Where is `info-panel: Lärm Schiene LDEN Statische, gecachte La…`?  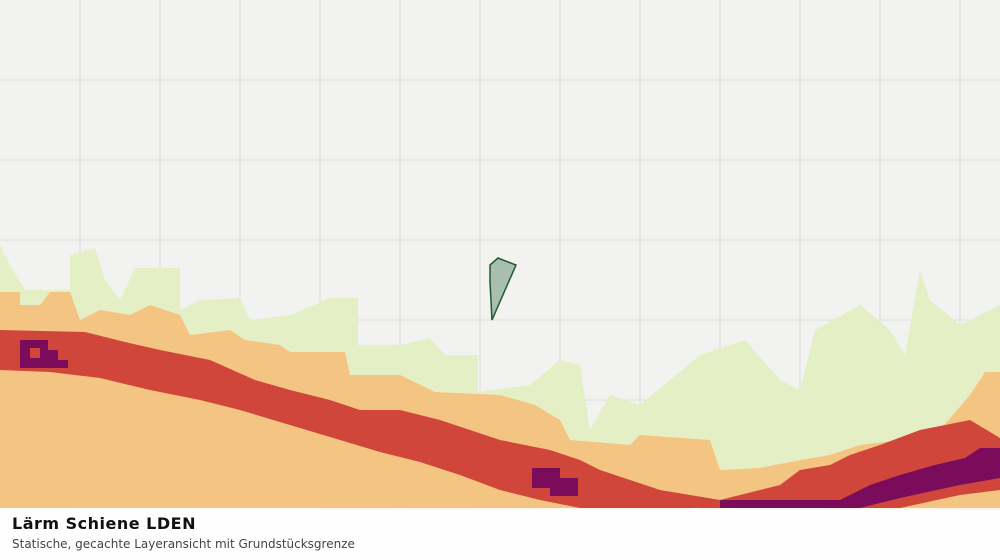
info-panel: Lärm Schiene LDEN Statische, gecachte La… is located at coordinates (500, 534).